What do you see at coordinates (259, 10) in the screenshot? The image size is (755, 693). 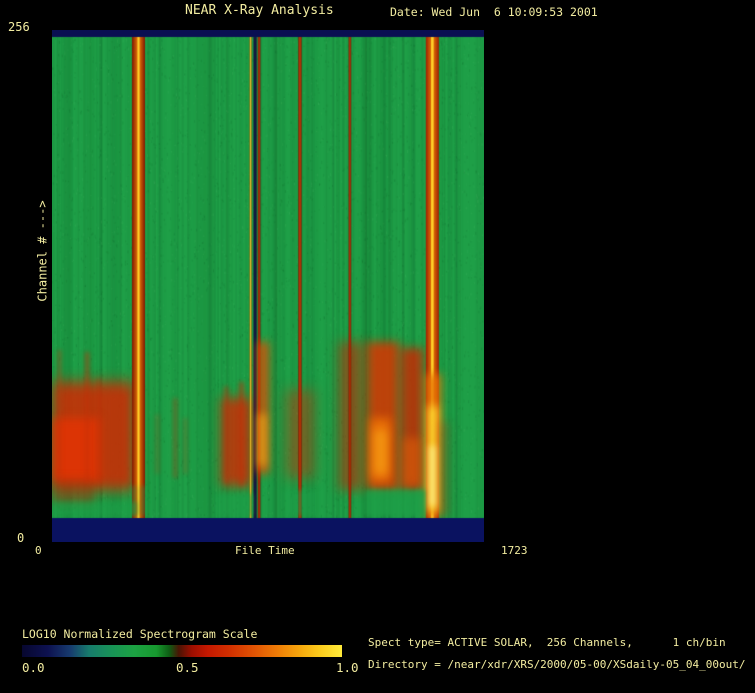 I see `page-title: NEAR X-Ray Analysis` at bounding box center [259, 10].